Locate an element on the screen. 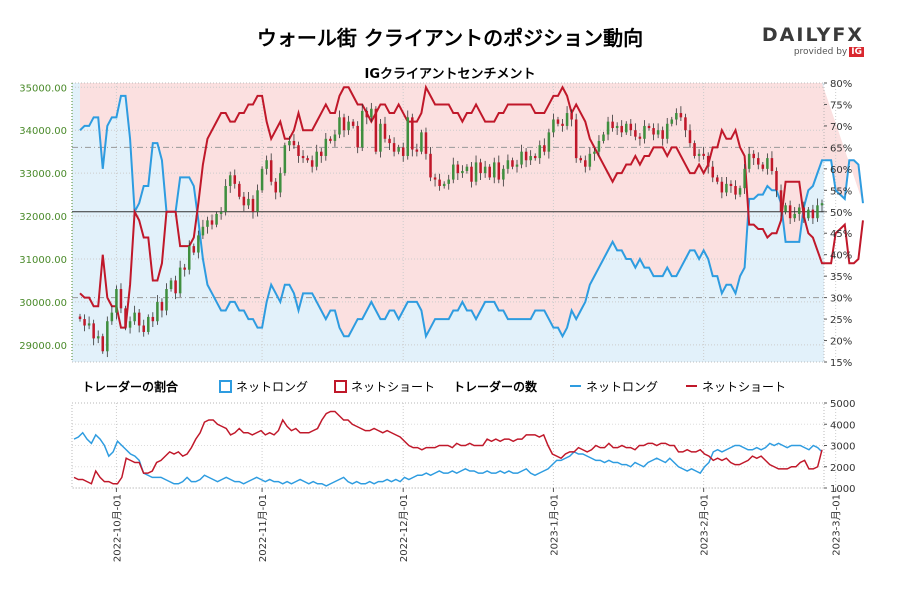 Image resolution: width=900 pixels, height=600 pixels. x-tick-label: 2023-1月-01 is located at coordinates (554, 525).